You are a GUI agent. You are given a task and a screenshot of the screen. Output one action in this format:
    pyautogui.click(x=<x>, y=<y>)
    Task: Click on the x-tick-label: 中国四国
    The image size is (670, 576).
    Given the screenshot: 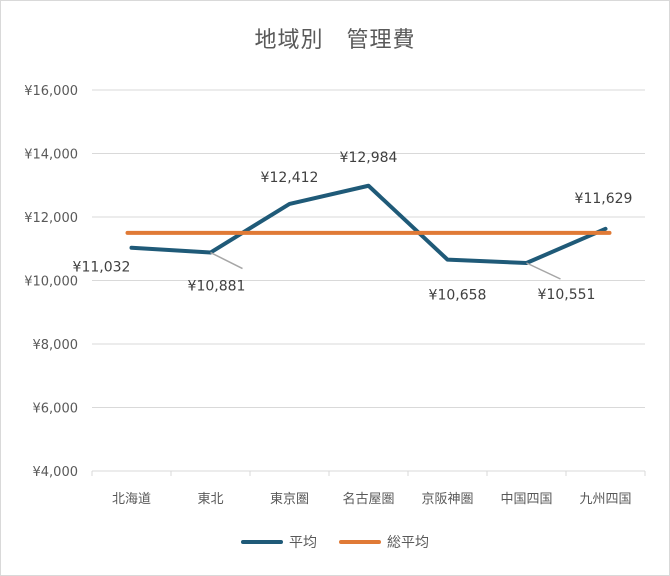 What is the action you would take?
    pyautogui.click(x=526, y=499)
    